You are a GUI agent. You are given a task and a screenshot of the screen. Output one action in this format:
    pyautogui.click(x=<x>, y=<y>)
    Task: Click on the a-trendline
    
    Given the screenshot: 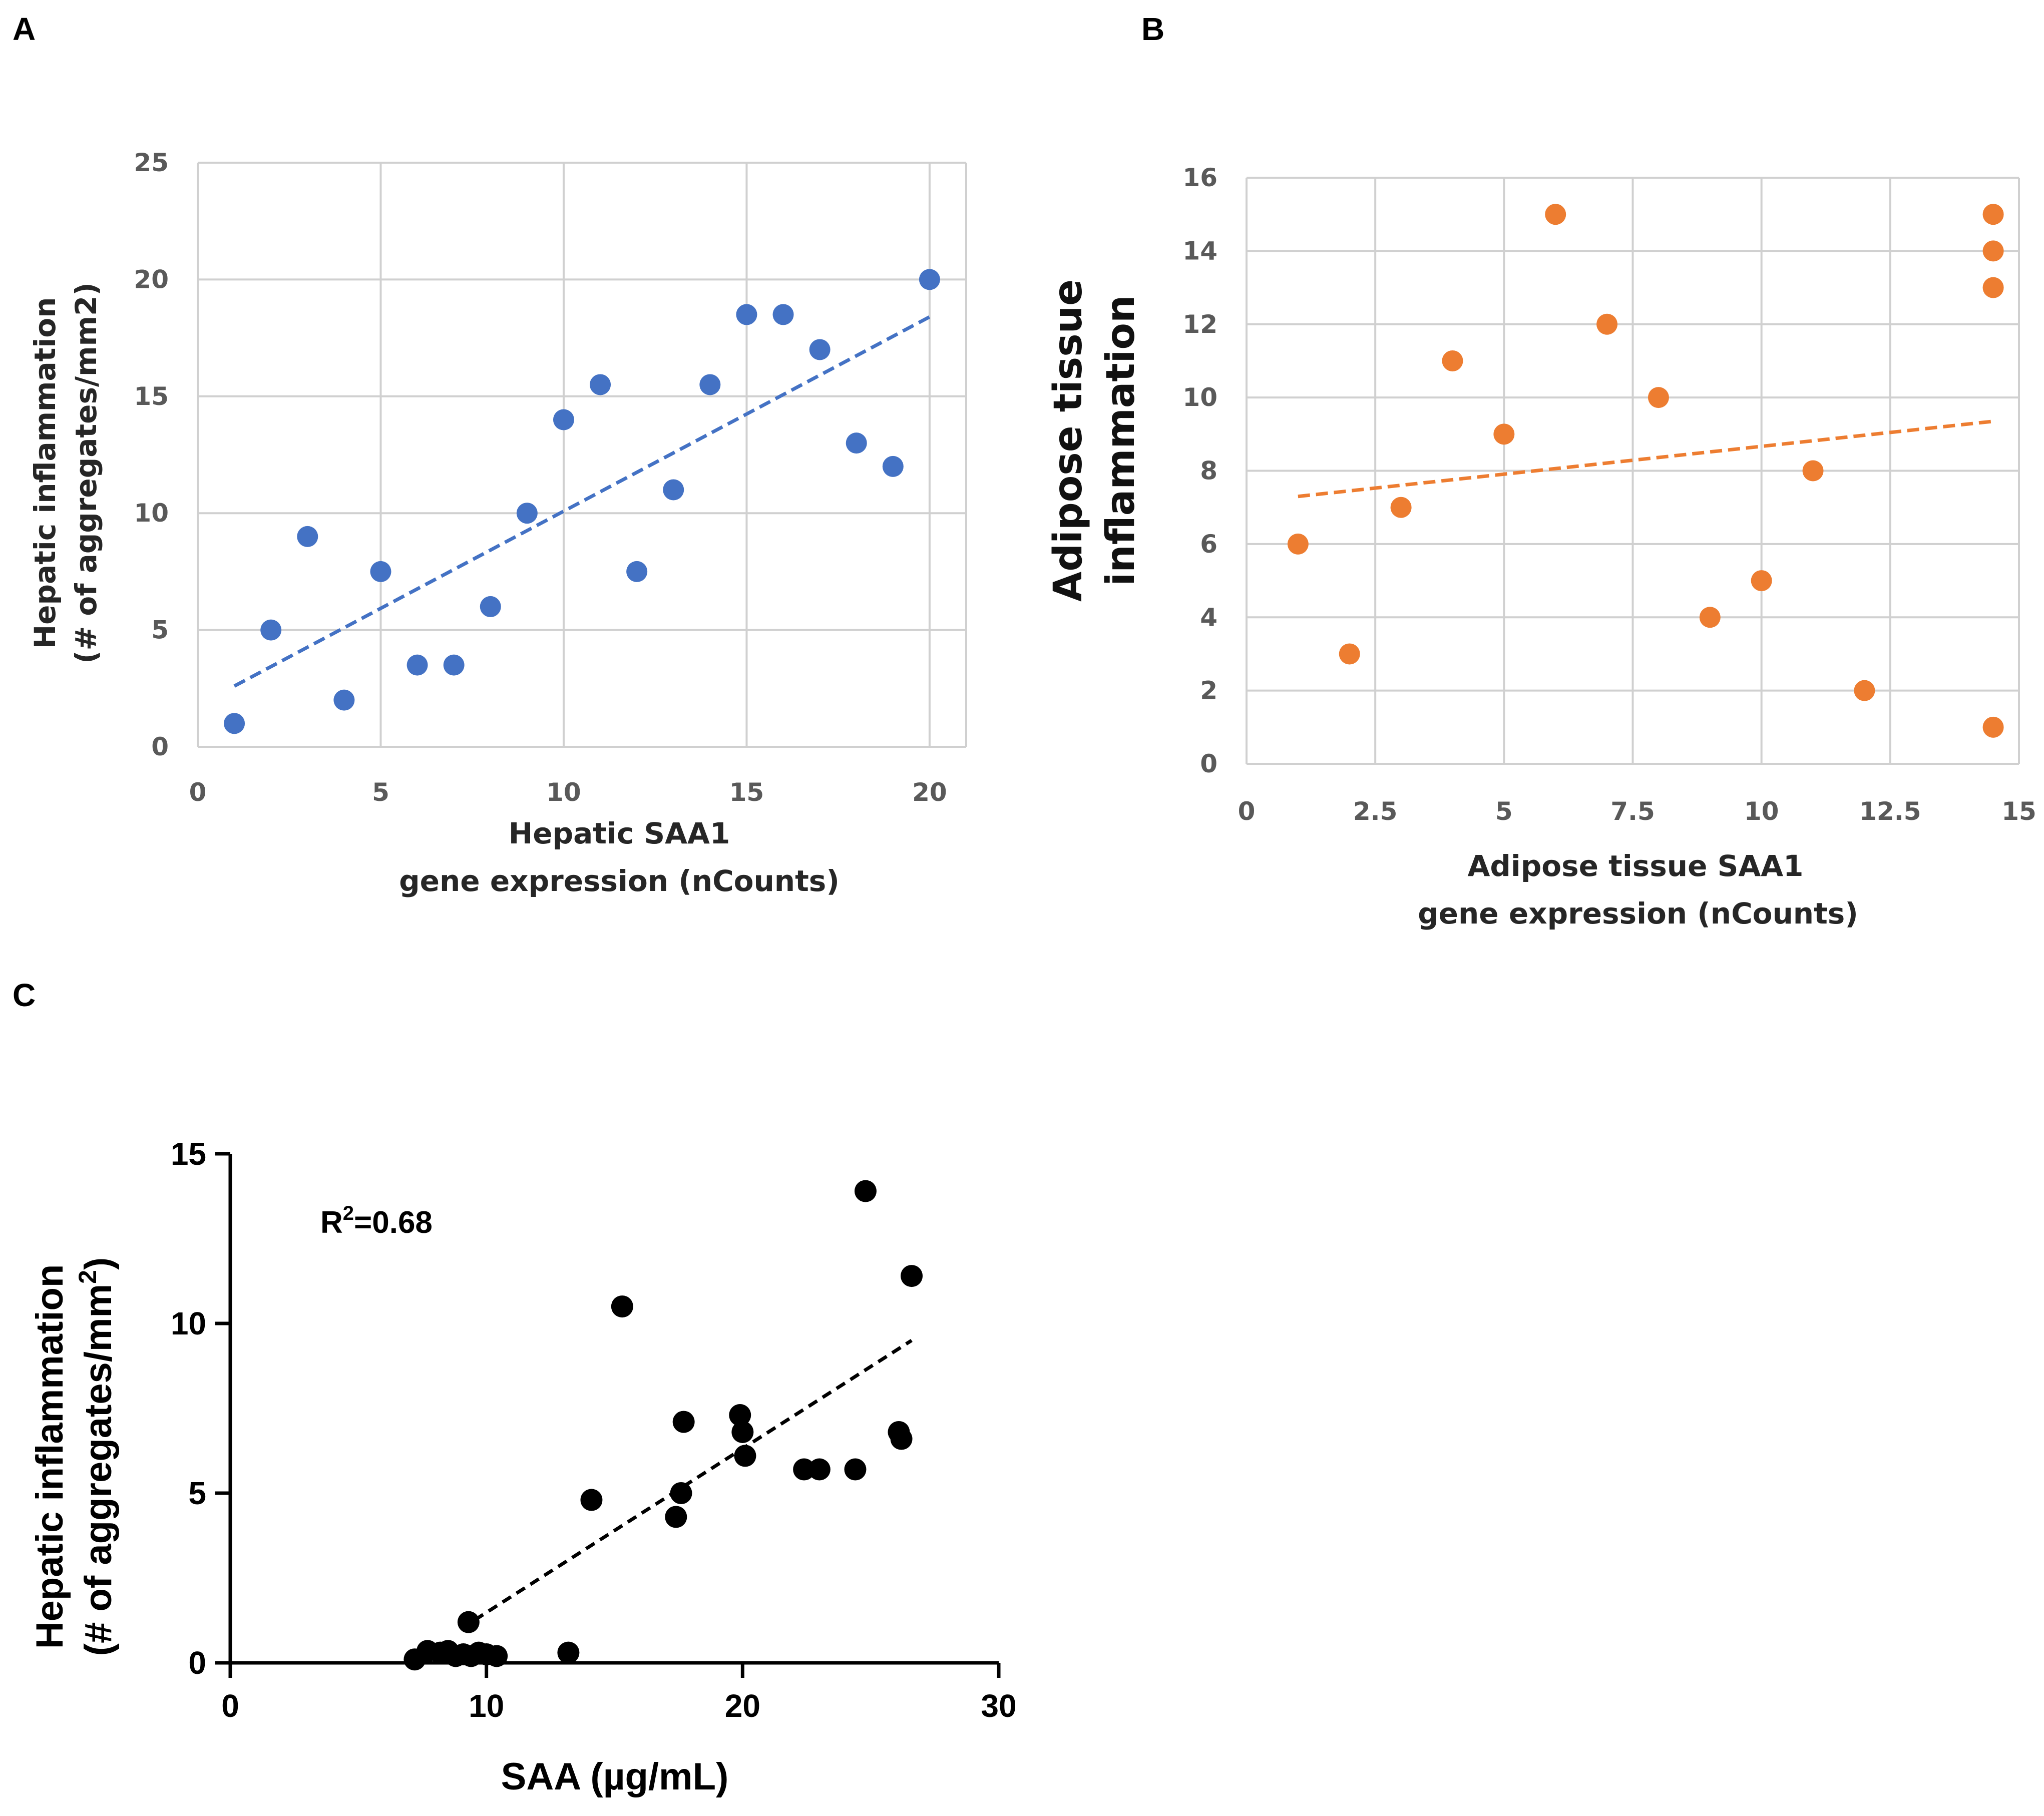 What is the action you would take?
    pyautogui.click(x=582, y=501)
    